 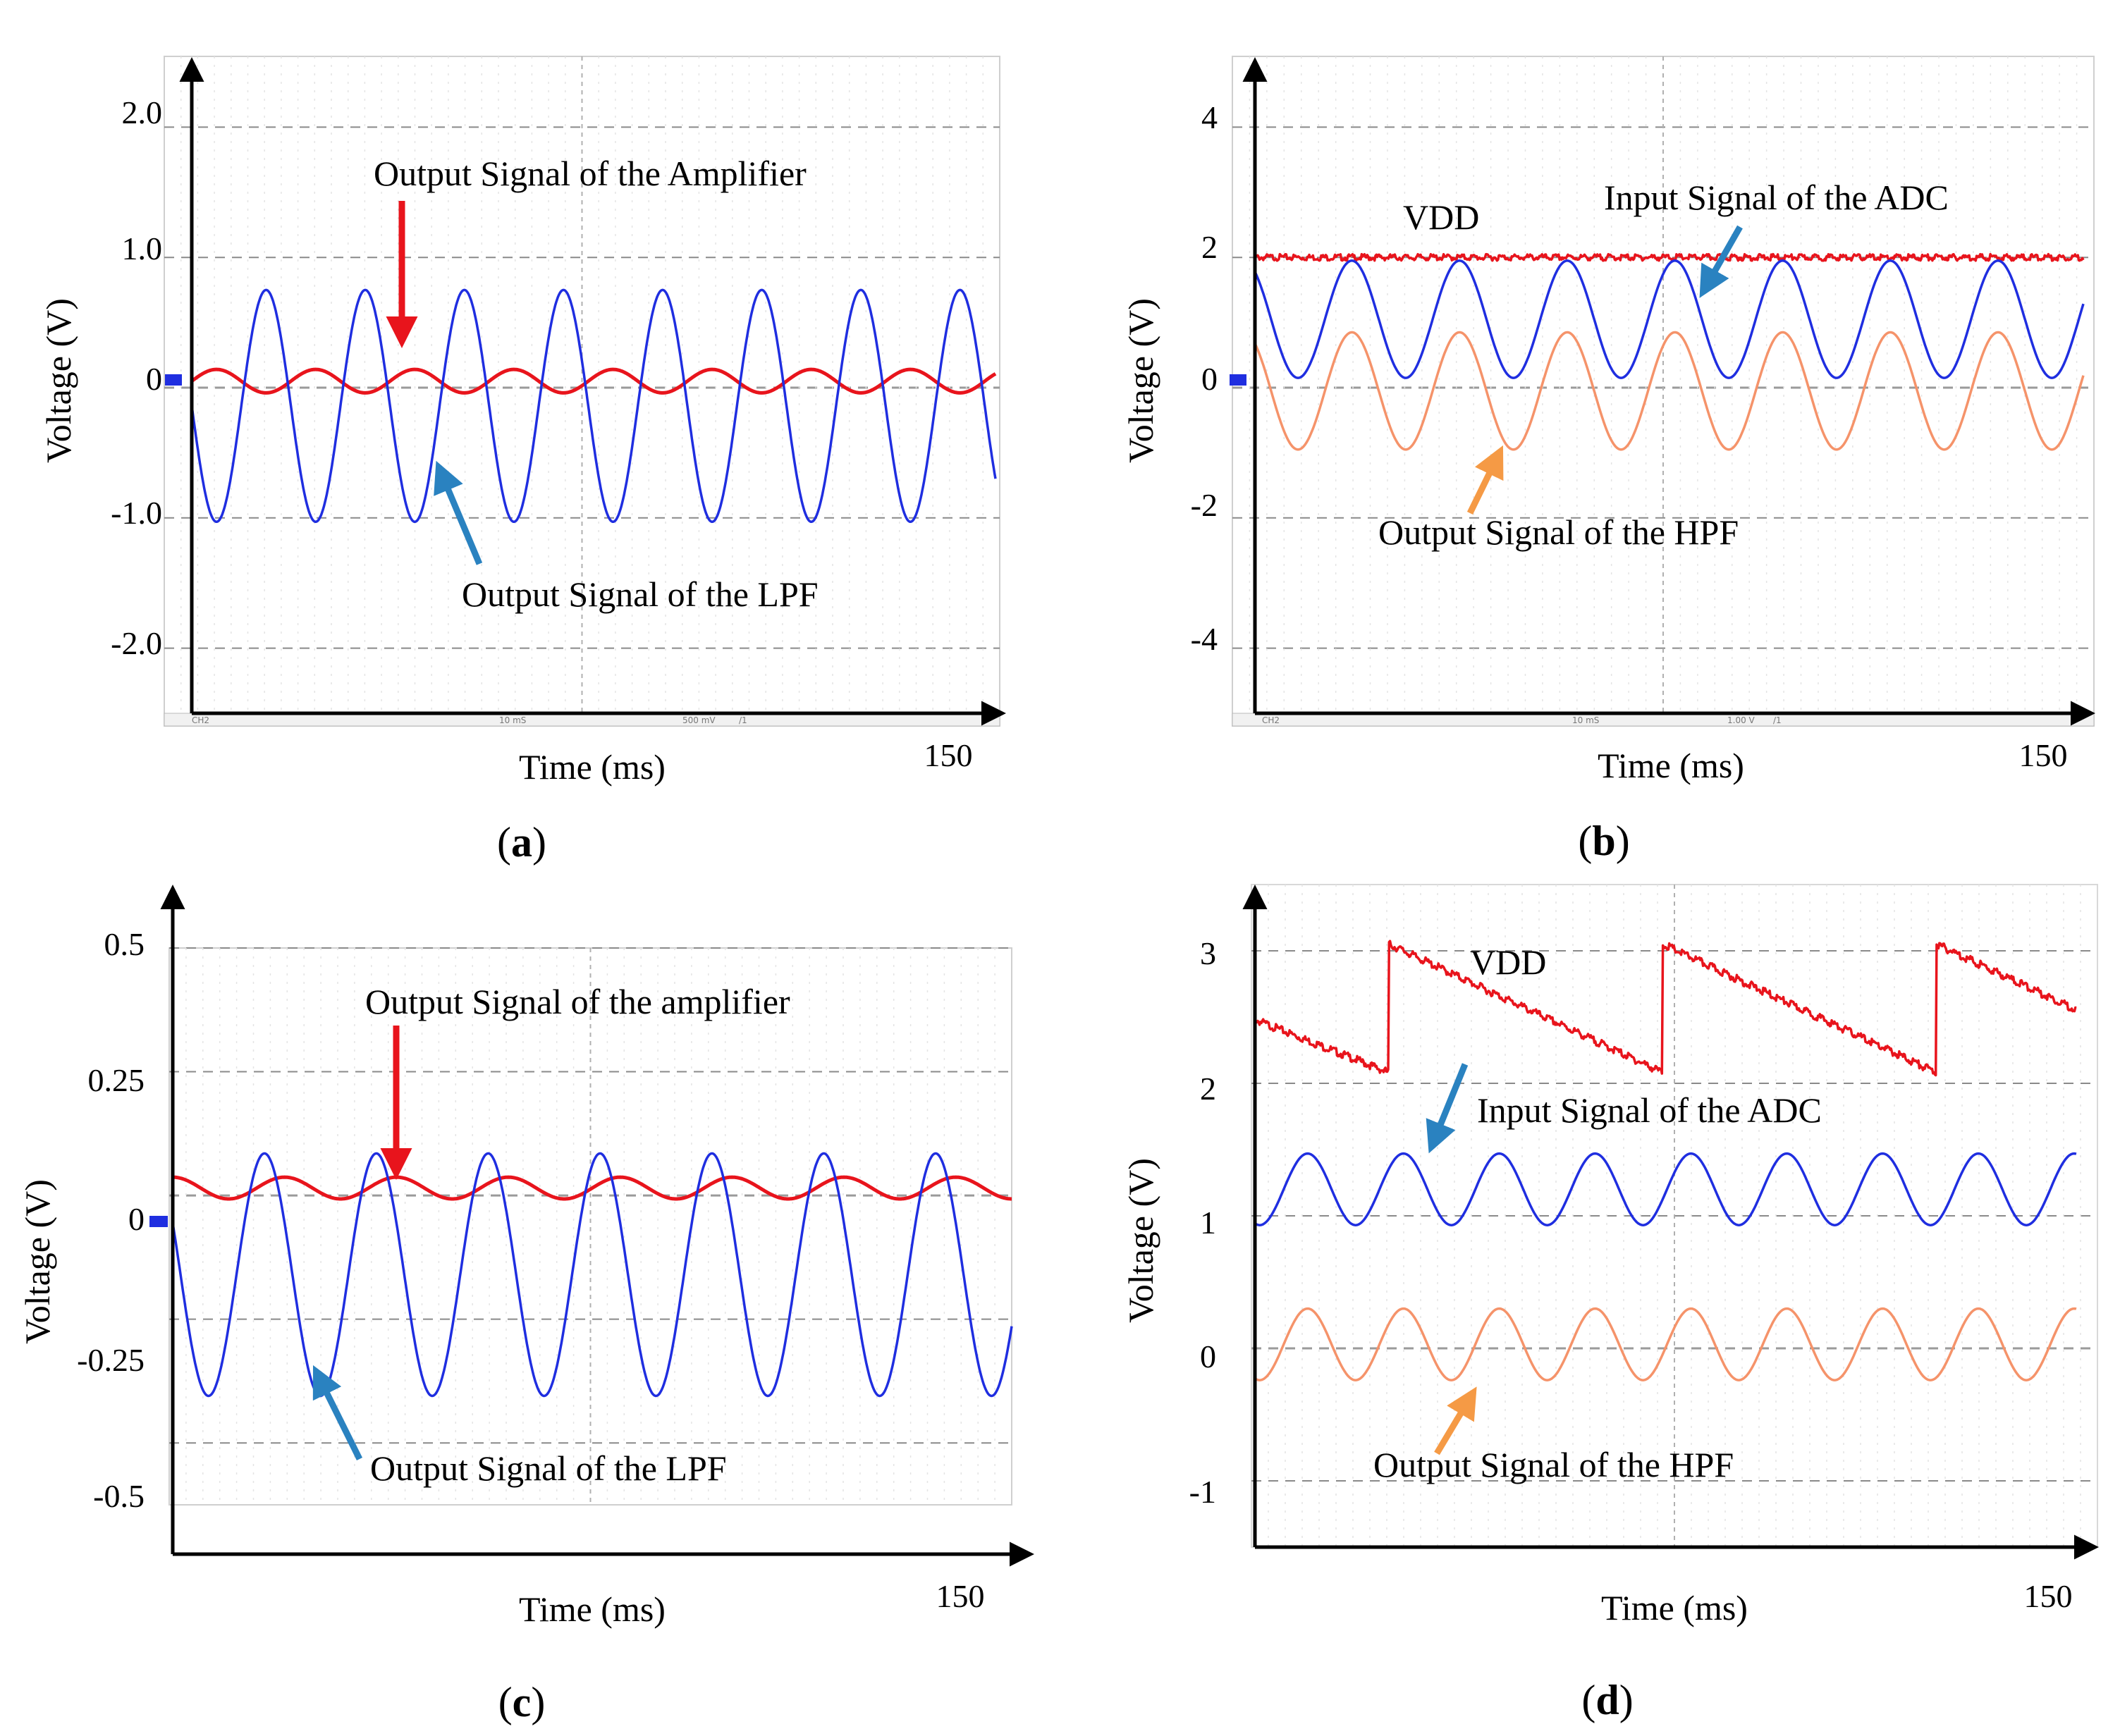 I want to click on panel-c-y-axis-label: Voltage (V), so click(x=37, y=1261).